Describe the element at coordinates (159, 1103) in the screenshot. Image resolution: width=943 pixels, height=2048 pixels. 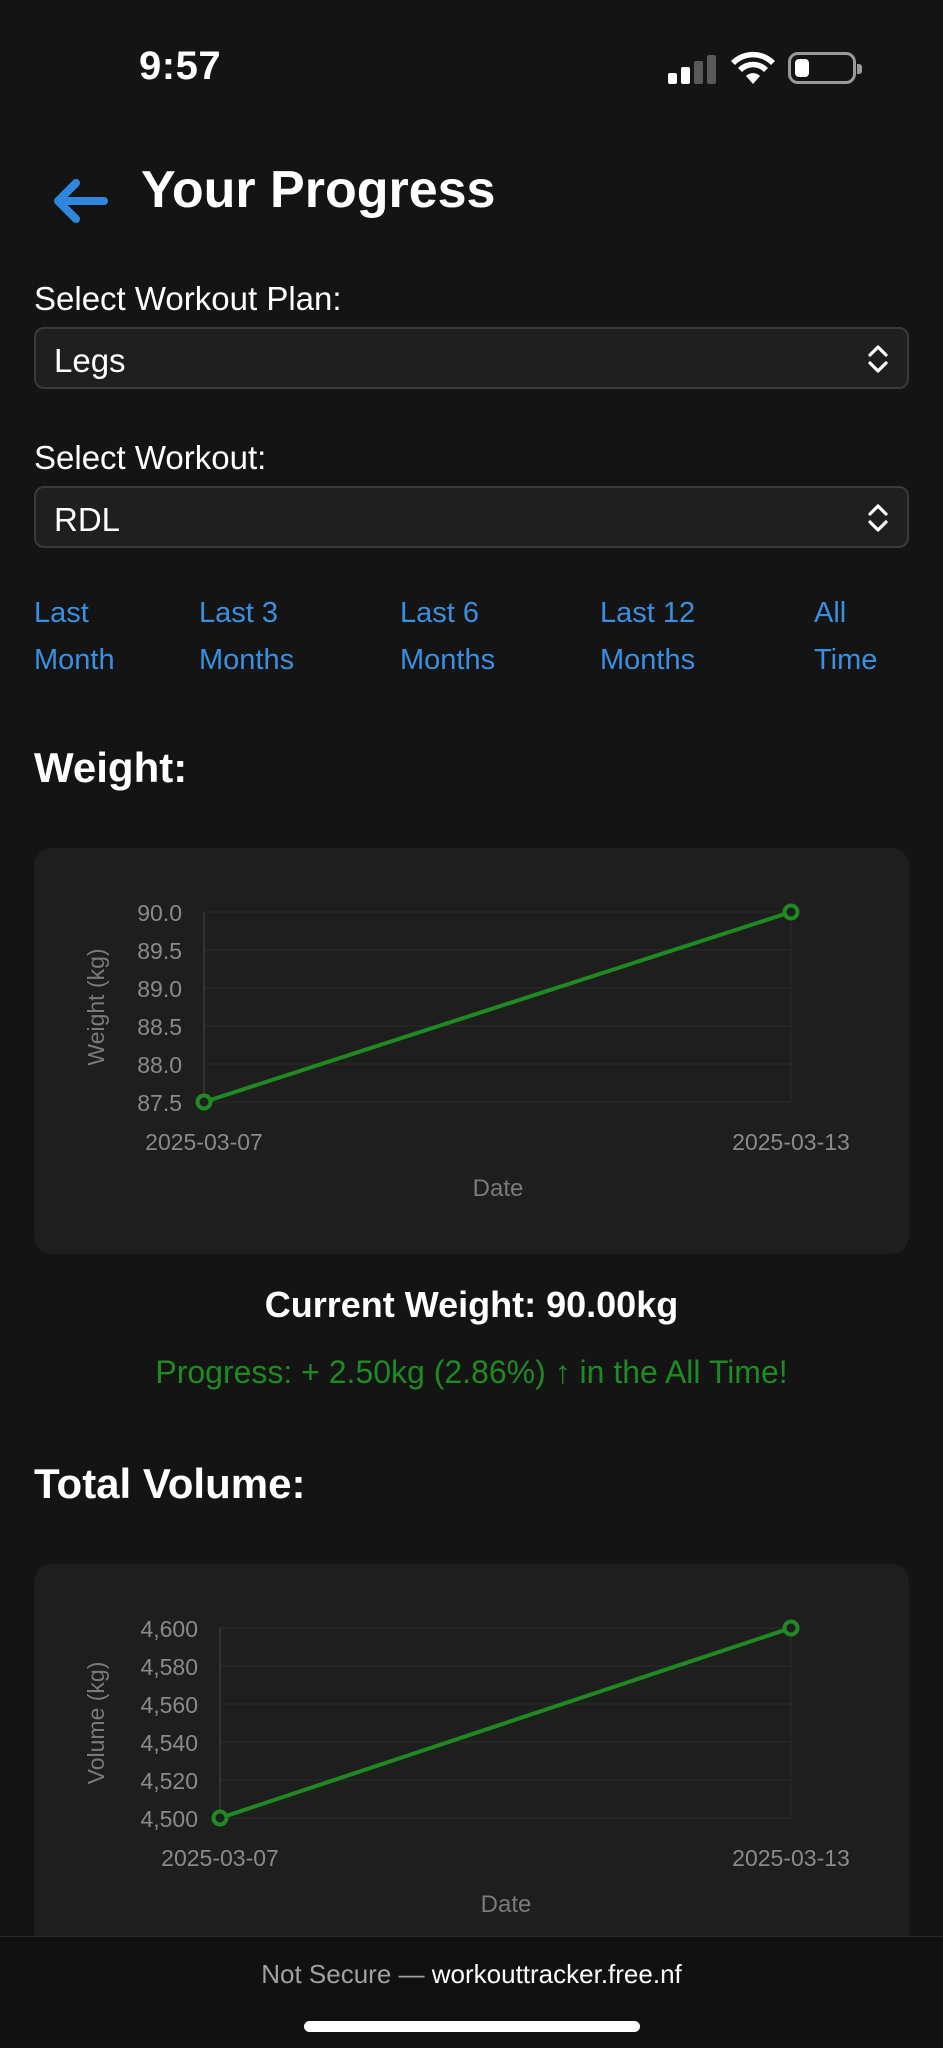
I see `y-tick-label: 87.5` at that location.